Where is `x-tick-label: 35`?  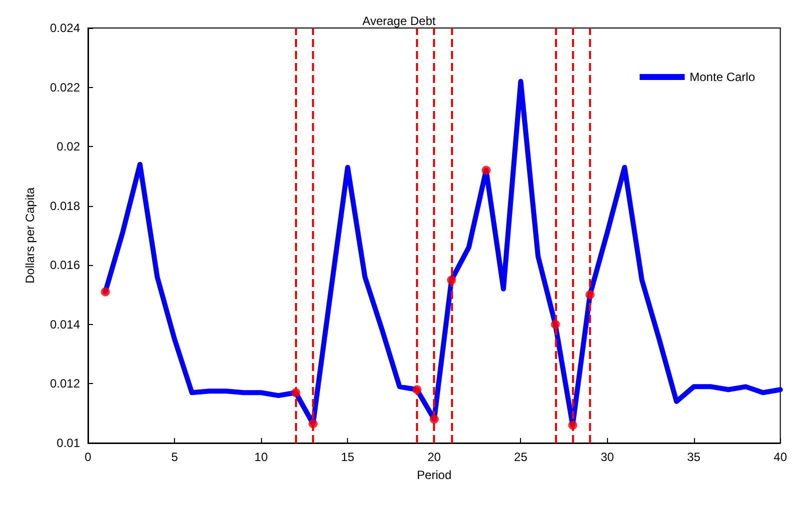
x-tick-label: 35 is located at coordinates (694, 457).